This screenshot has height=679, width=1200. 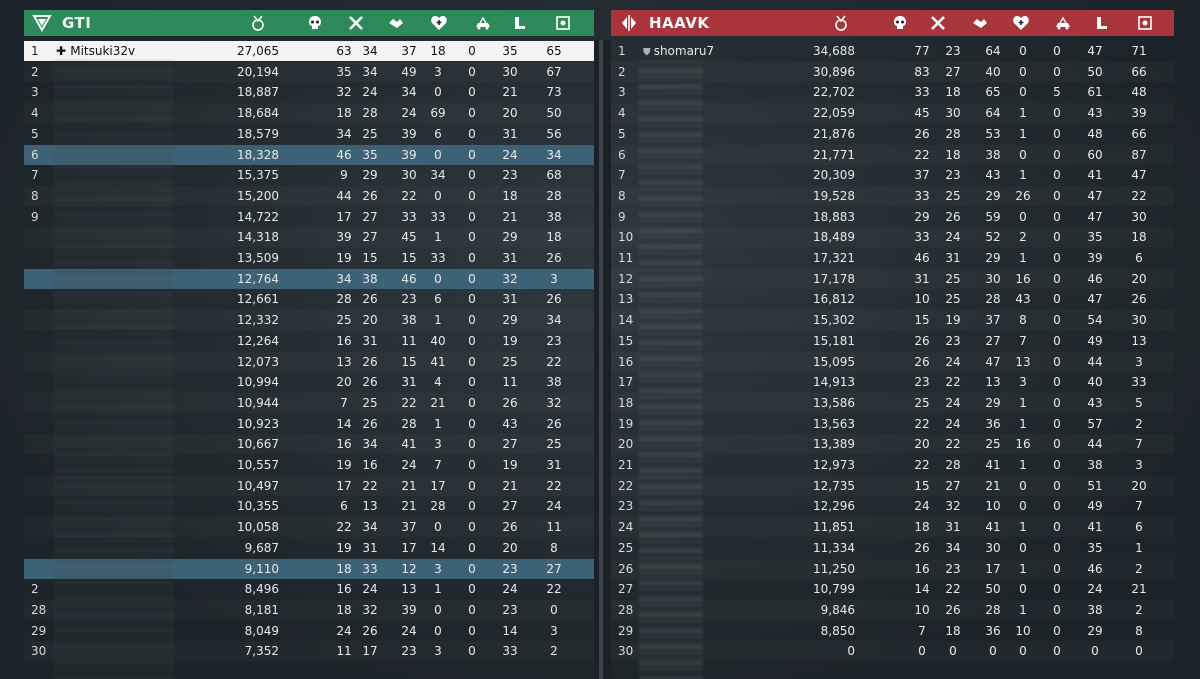 I want to click on player-row: 7 15,375 9 29 30 34 0 23 68, so click(x=309, y=175).